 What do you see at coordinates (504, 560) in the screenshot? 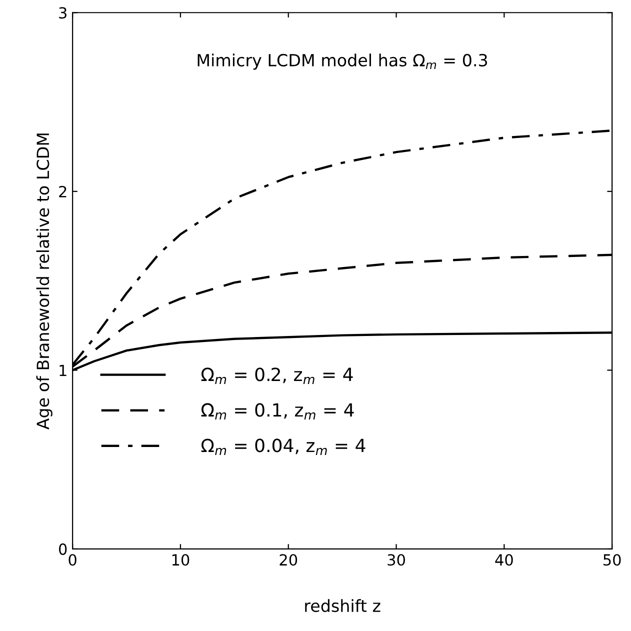
I see `x-tick-label: 40` at bounding box center [504, 560].